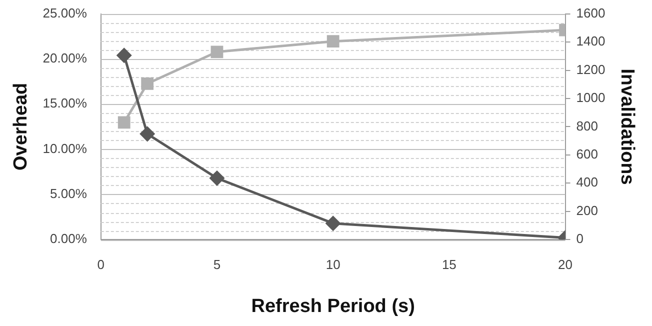  I want to click on y2-tick-label: 0, so click(580, 238).